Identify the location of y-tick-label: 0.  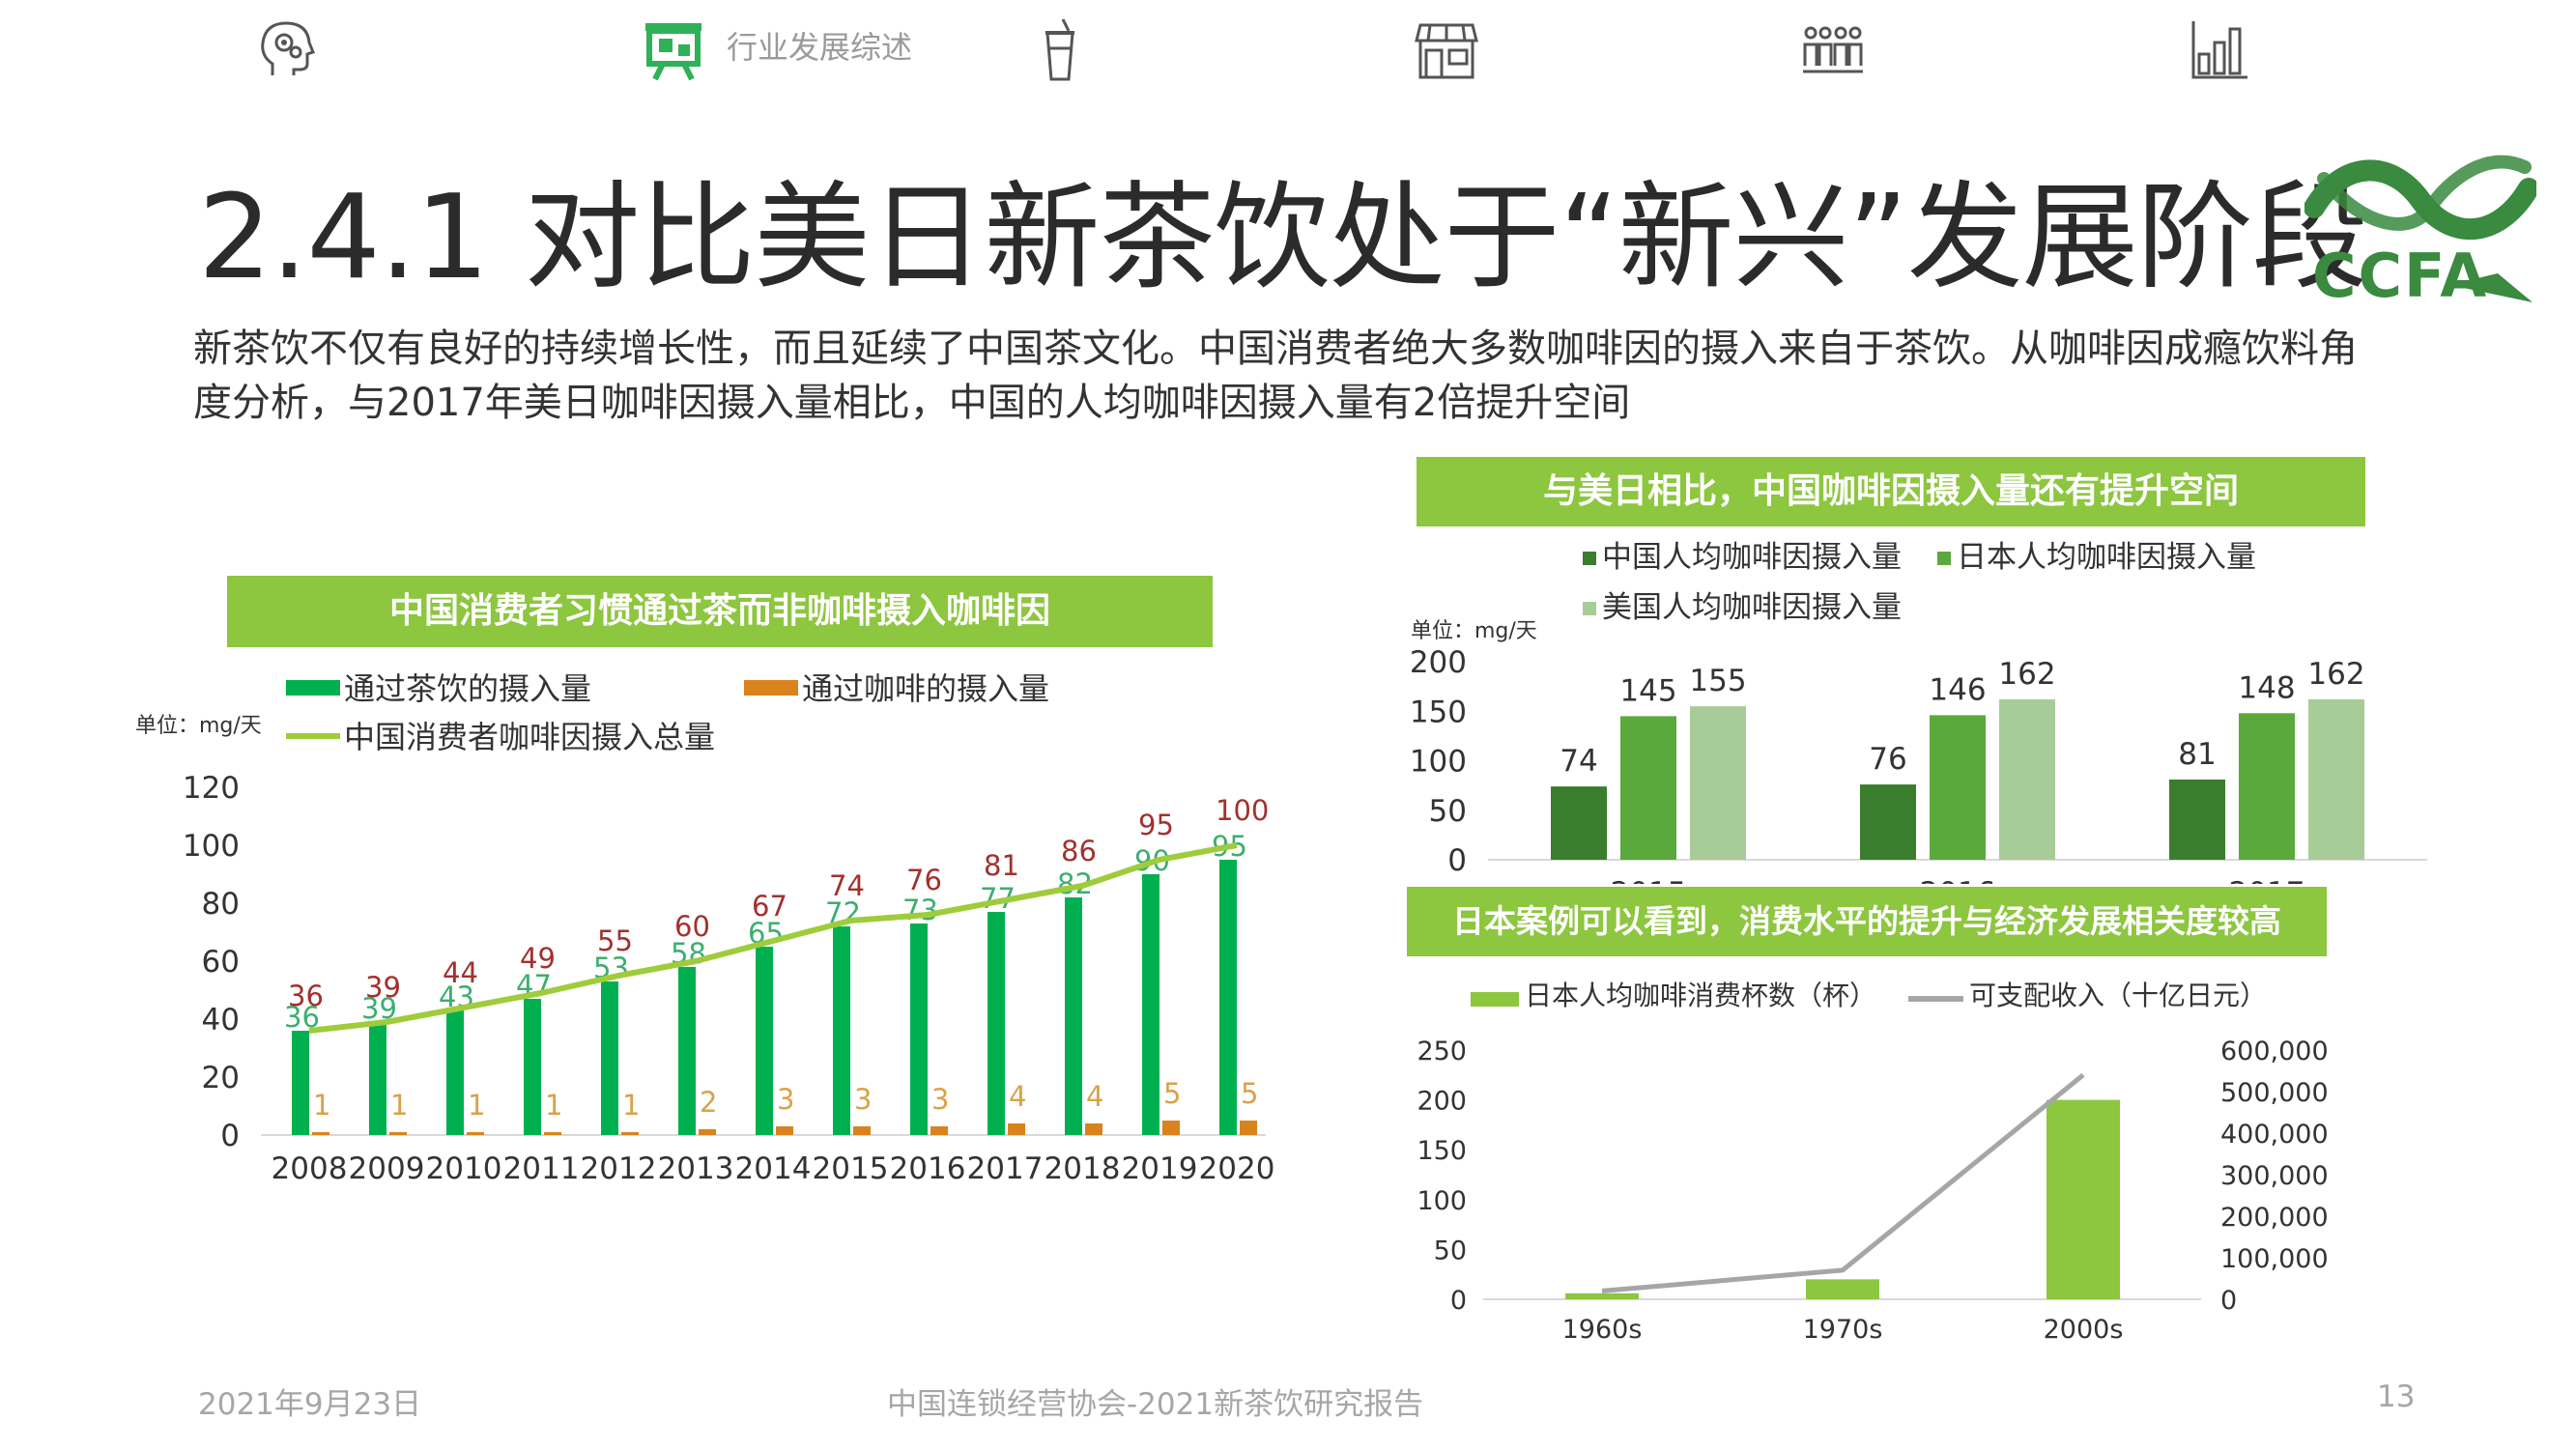
(1457, 860).